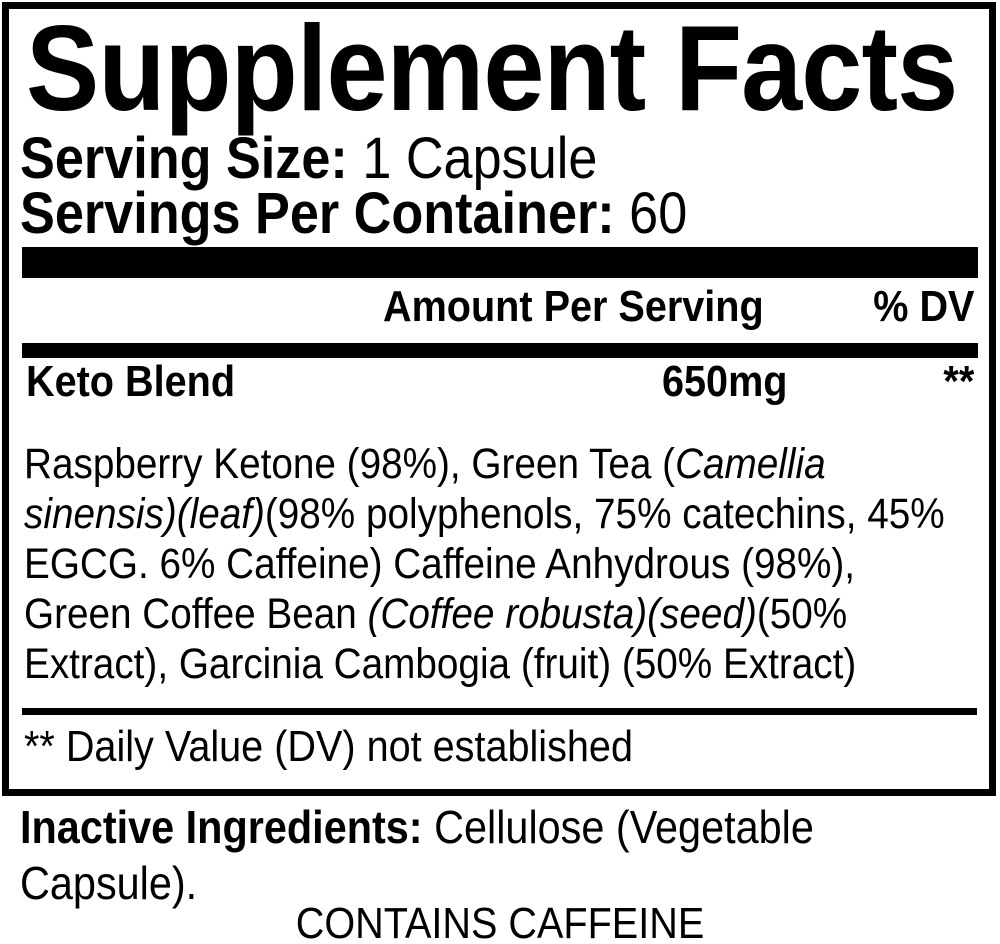  Describe the element at coordinates (573, 306) in the screenshot. I see `amount-per-serving-header: Amount Per Serving` at that location.